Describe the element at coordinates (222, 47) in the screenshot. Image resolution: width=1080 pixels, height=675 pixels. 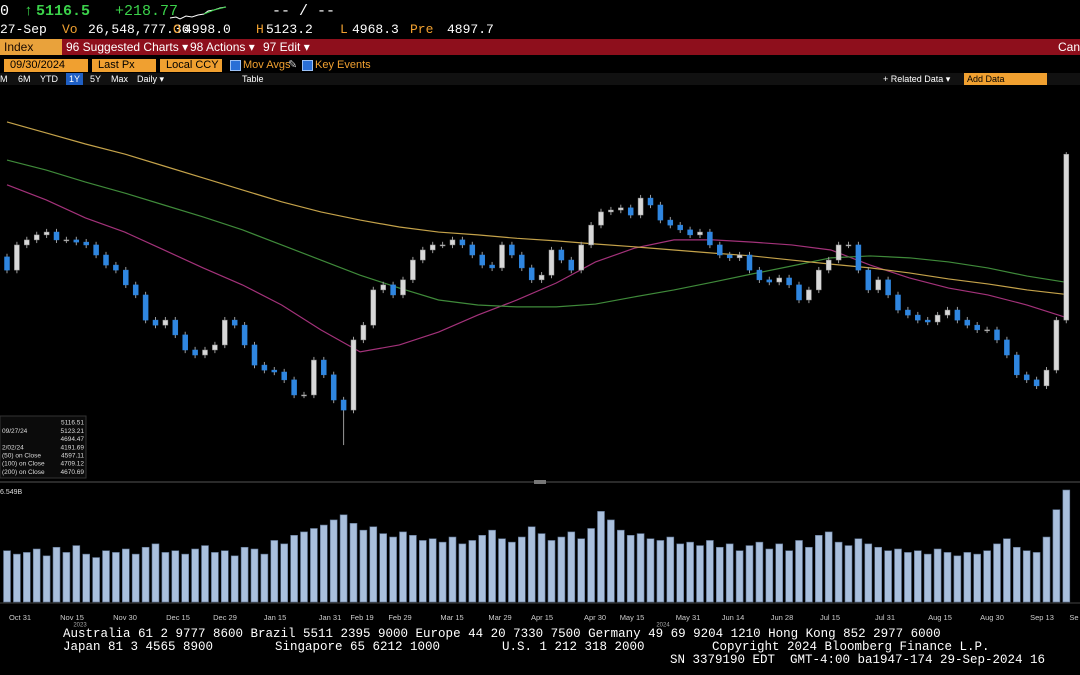
I see `menu-item: 98 Actions ▾` at that location.